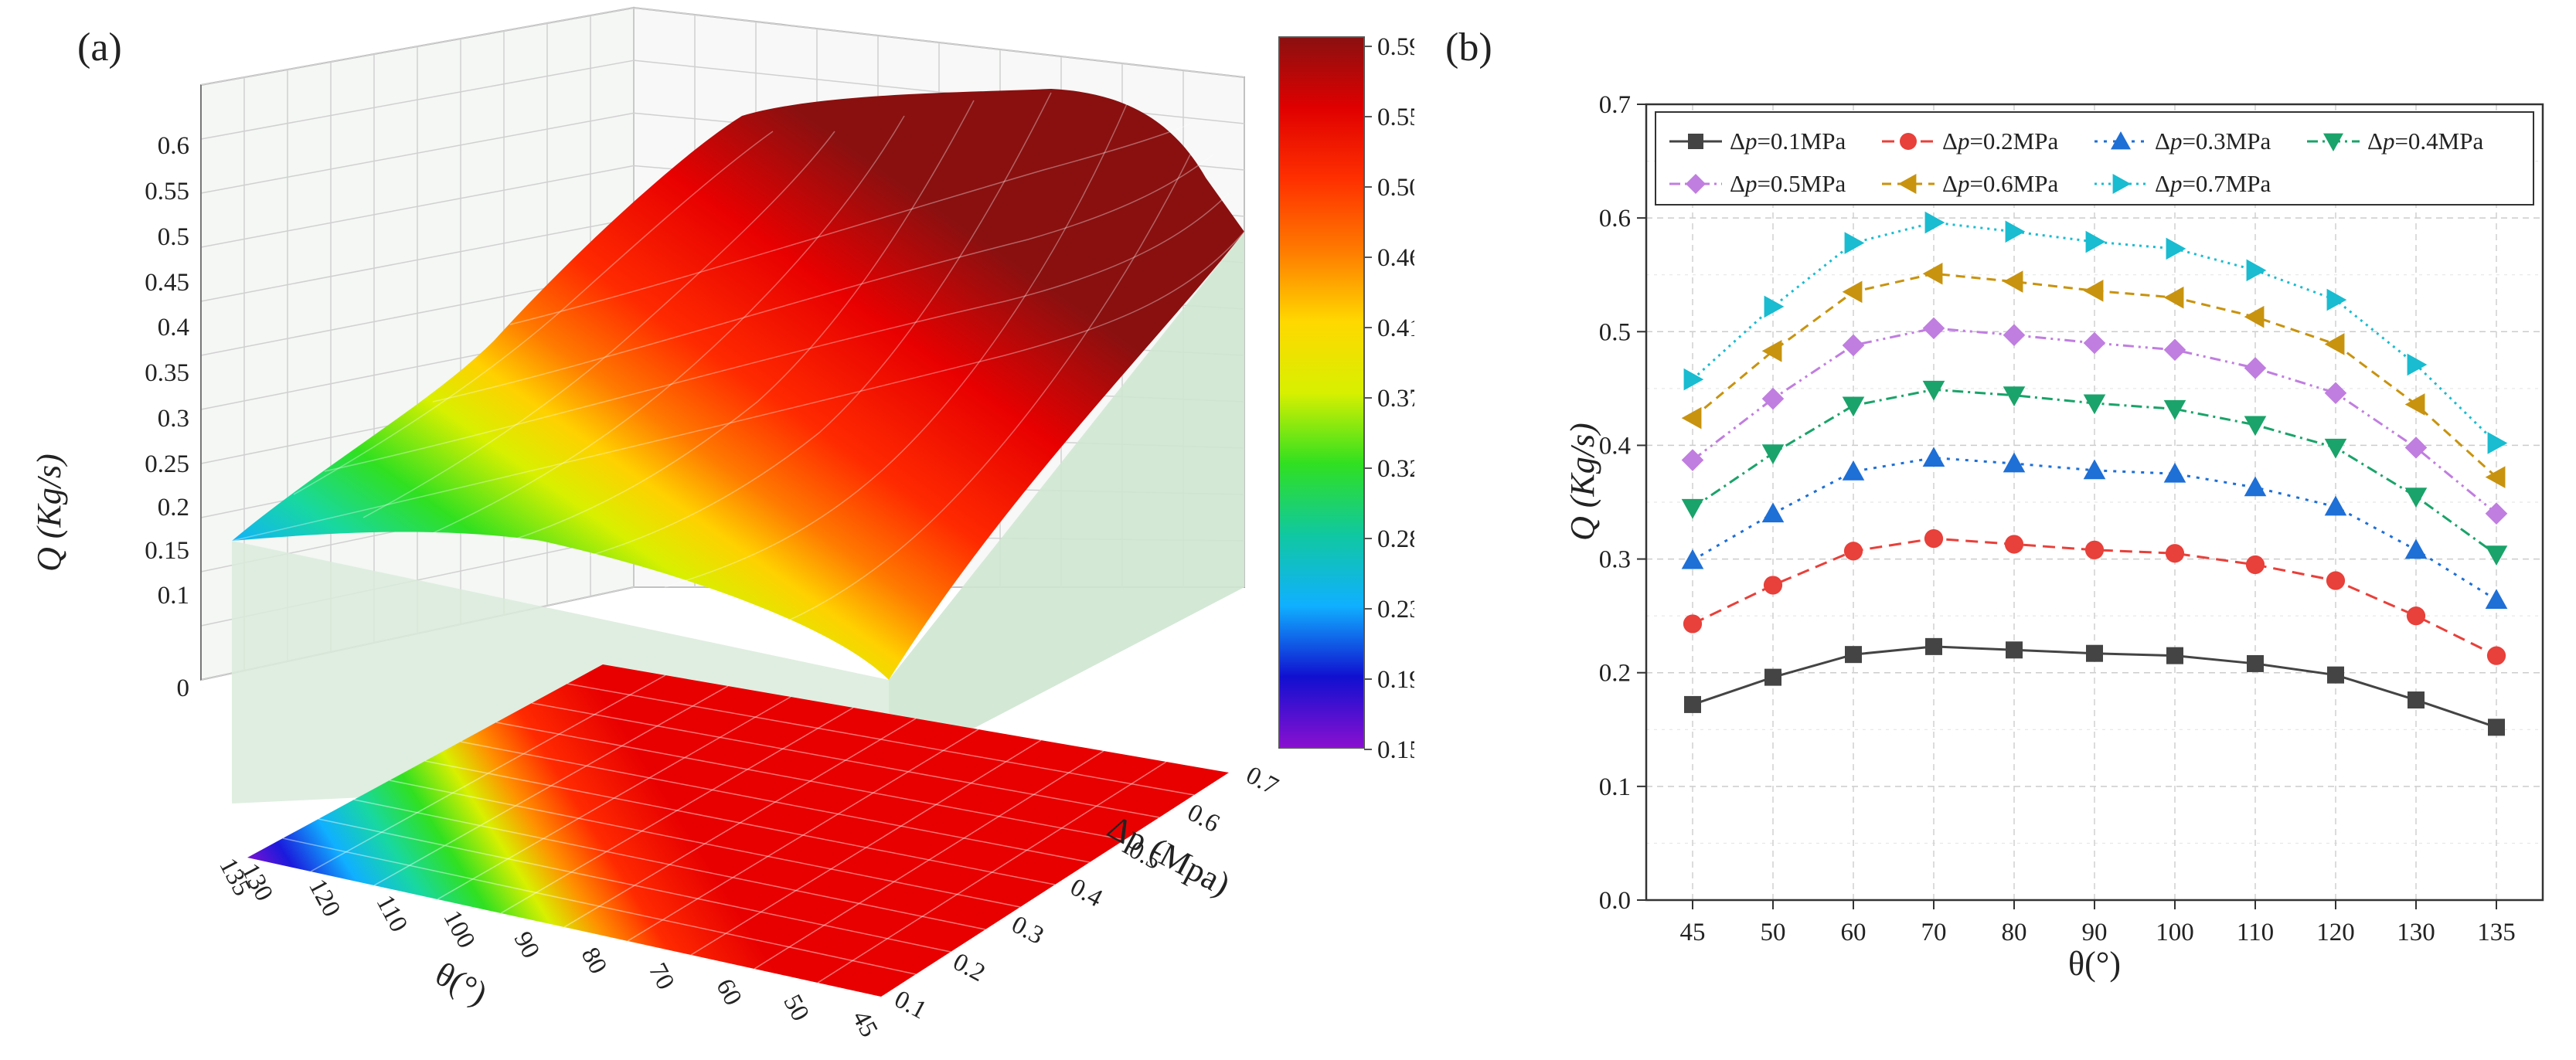  I want to click on legend-label: Δp=0.1MPa, so click(1788, 141).